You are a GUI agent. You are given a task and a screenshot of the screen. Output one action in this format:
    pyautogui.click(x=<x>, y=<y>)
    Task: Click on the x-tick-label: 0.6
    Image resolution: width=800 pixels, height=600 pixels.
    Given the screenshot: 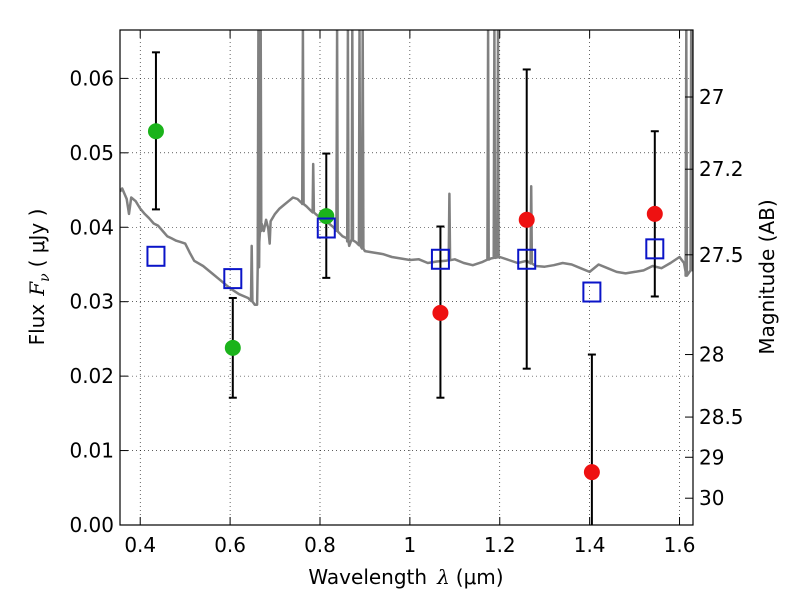 What is the action you would take?
    pyautogui.click(x=230, y=545)
    